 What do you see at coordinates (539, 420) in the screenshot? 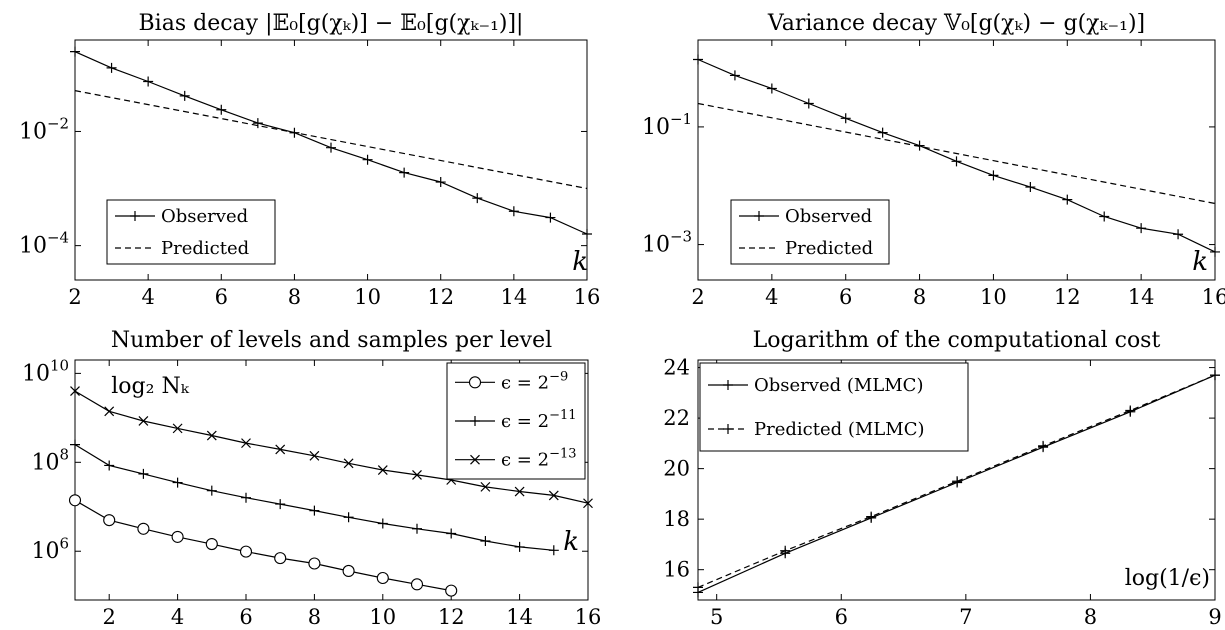
I see `legend-label-2: ϵ = 2−11` at bounding box center [539, 420].